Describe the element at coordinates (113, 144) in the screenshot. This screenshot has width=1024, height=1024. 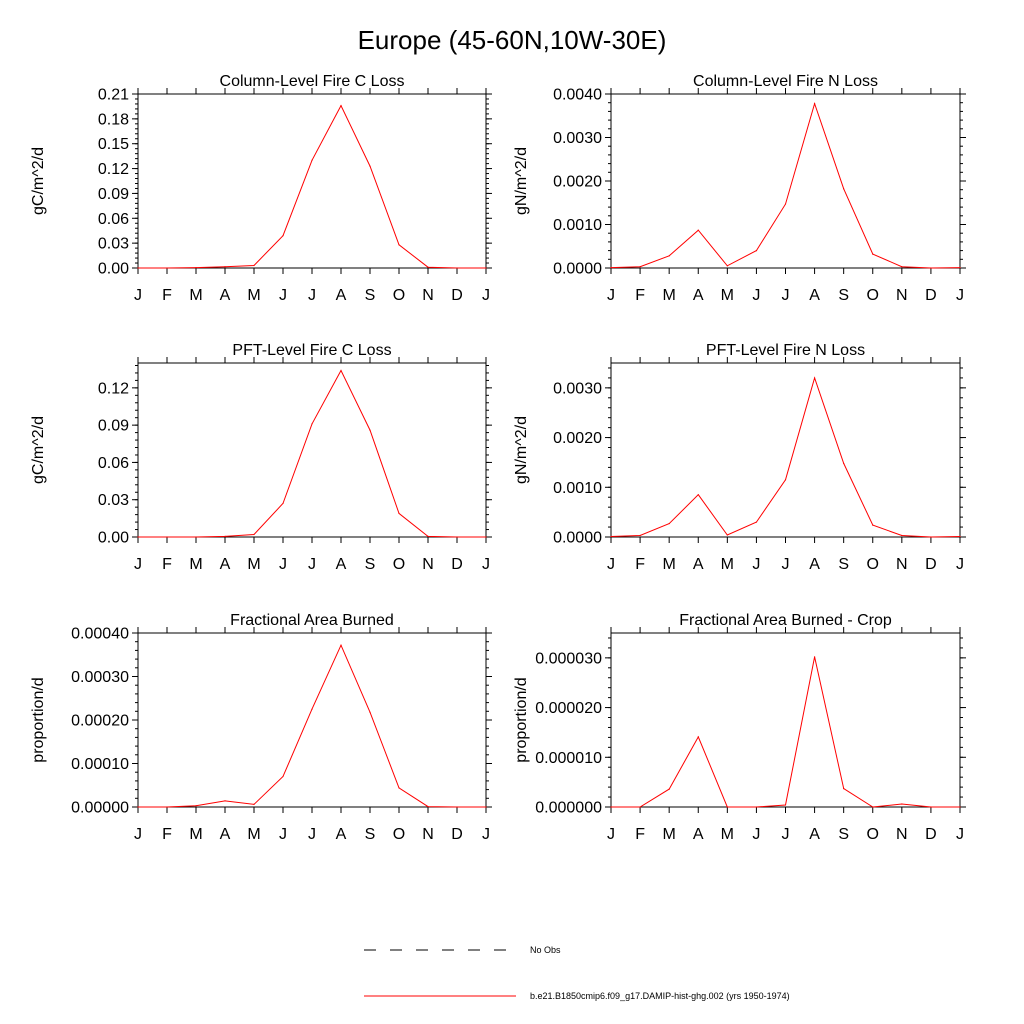
I see `y-tick-label: 0.15` at that location.